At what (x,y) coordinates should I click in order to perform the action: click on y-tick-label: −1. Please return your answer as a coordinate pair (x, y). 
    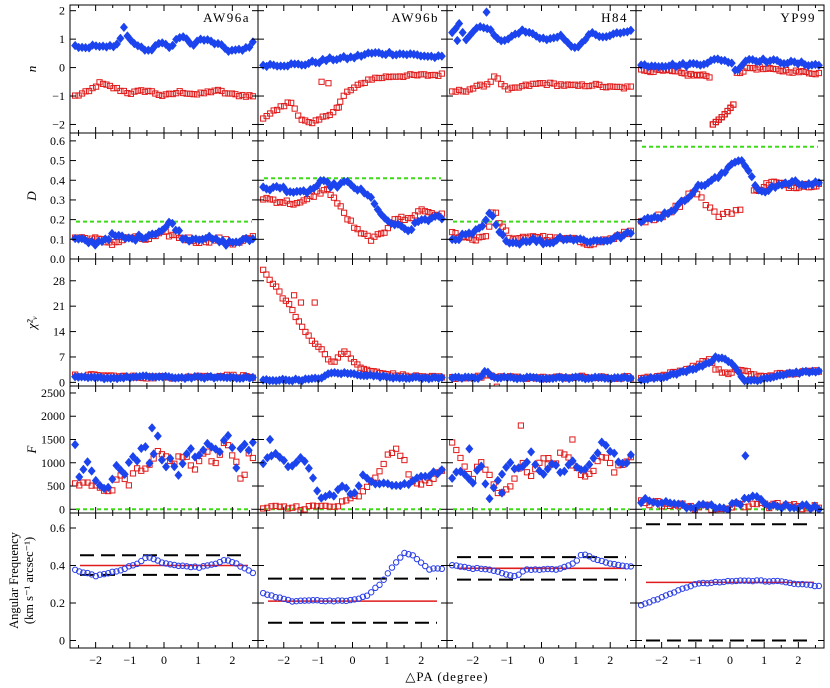
    Looking at the image, I should click on (58, 96).